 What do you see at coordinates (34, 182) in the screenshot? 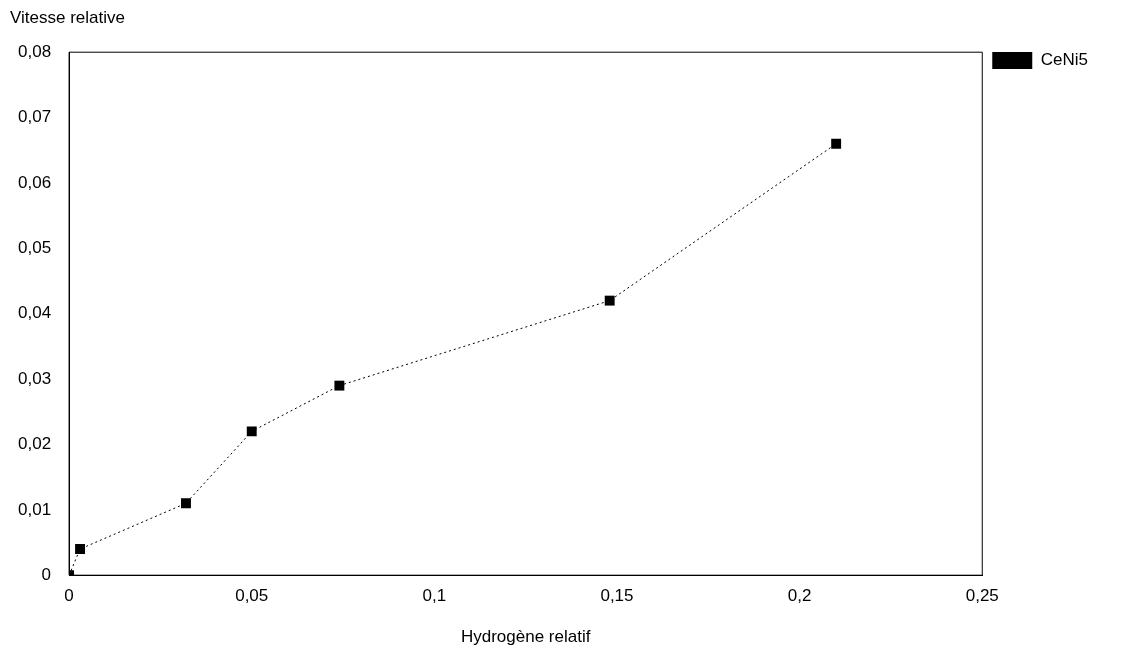
I see `y-tick-label: 0,06` at bounding box center [34, 182].